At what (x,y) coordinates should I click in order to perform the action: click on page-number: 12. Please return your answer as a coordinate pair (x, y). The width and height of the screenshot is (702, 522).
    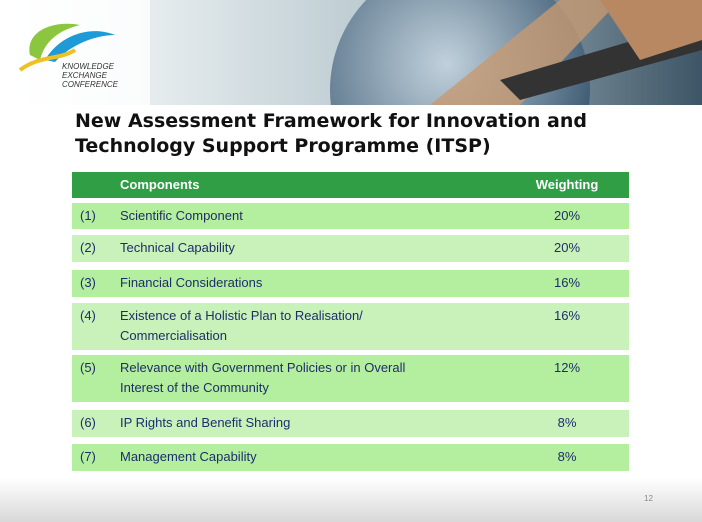
    Looking at the image, I should click on (648, 498).